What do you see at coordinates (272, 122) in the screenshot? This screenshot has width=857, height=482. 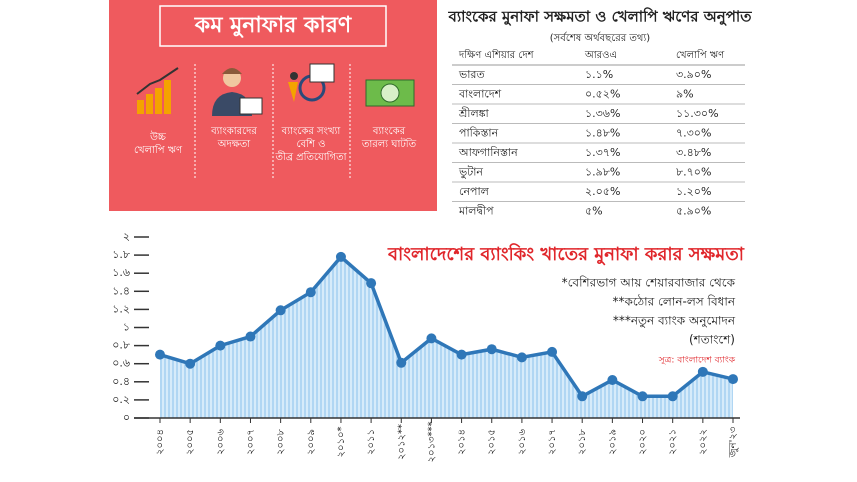 I see `panel-dividers` at bounding box center [272, 122].